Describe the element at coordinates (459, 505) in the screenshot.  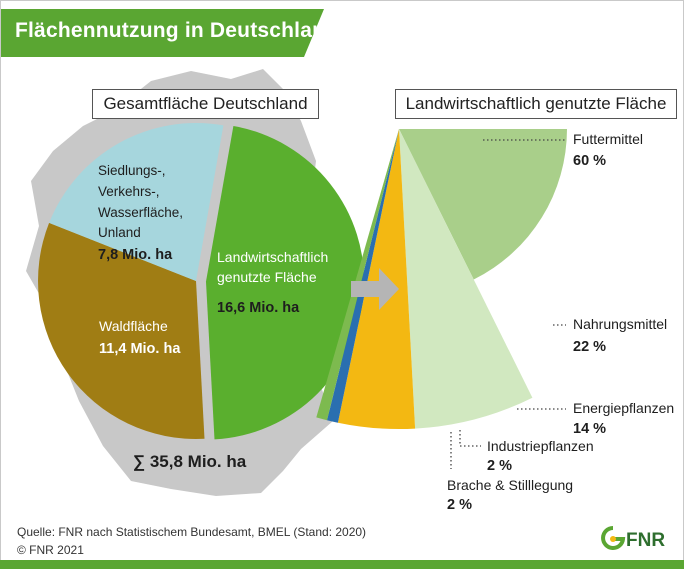
I see `slice-value-brache: 2 %` at that location.